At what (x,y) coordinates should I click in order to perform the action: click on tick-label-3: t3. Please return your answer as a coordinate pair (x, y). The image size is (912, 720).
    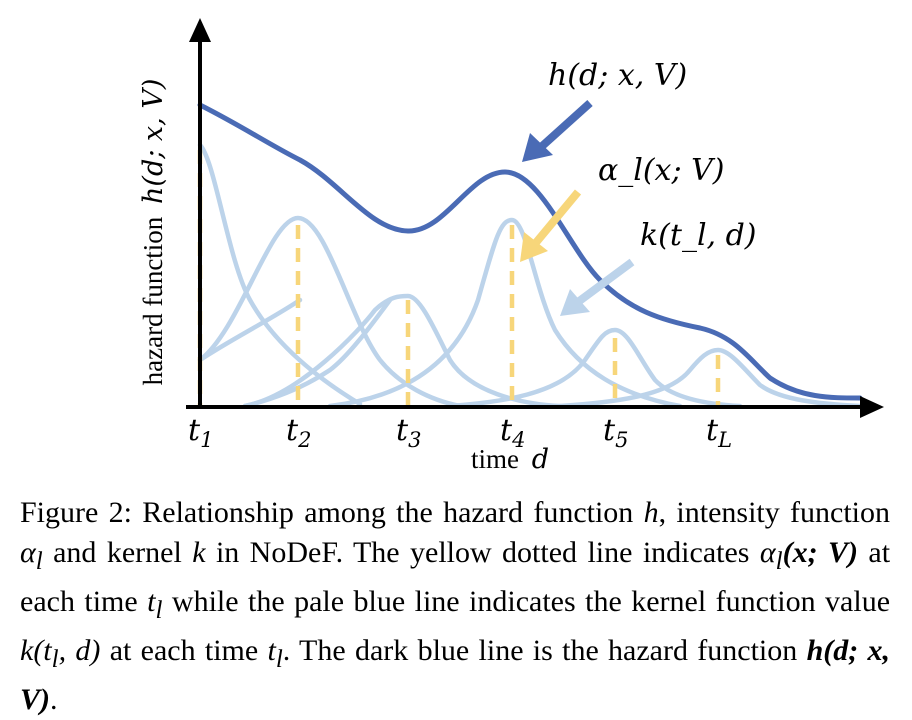
    Looking at the image, I should click on (408, 432).